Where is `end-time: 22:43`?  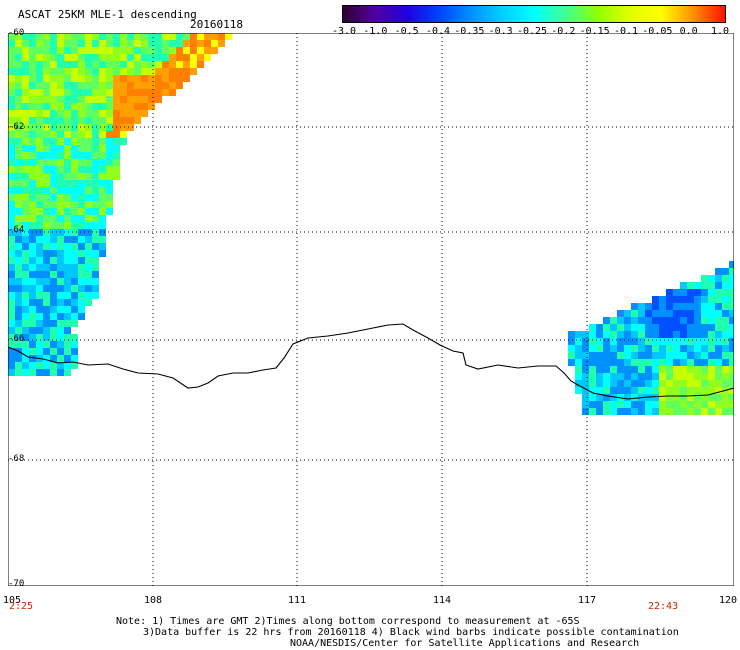
end-time: 22:43 is located at coordinates (663, 606).